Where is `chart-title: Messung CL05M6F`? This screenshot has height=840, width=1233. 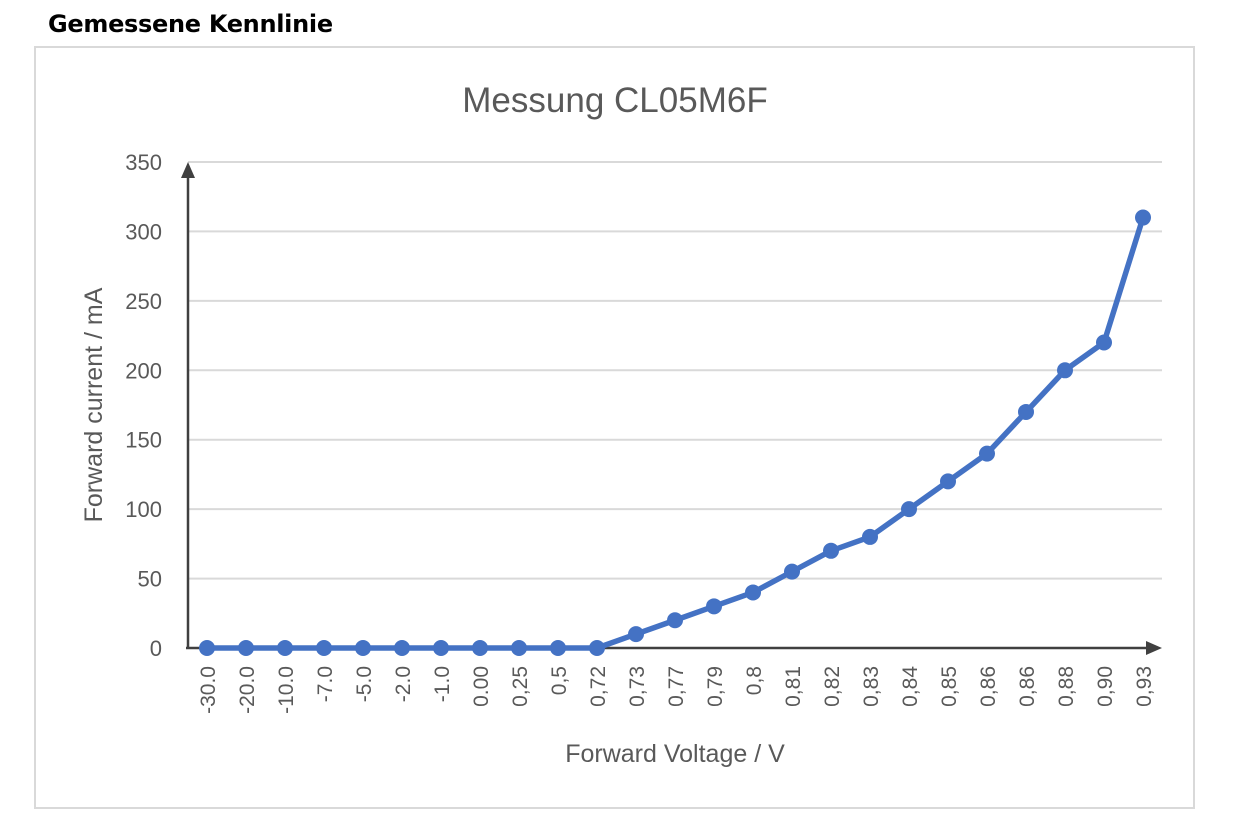
chart-title: Messung CL05M6F is located at coordinates (614, 100).